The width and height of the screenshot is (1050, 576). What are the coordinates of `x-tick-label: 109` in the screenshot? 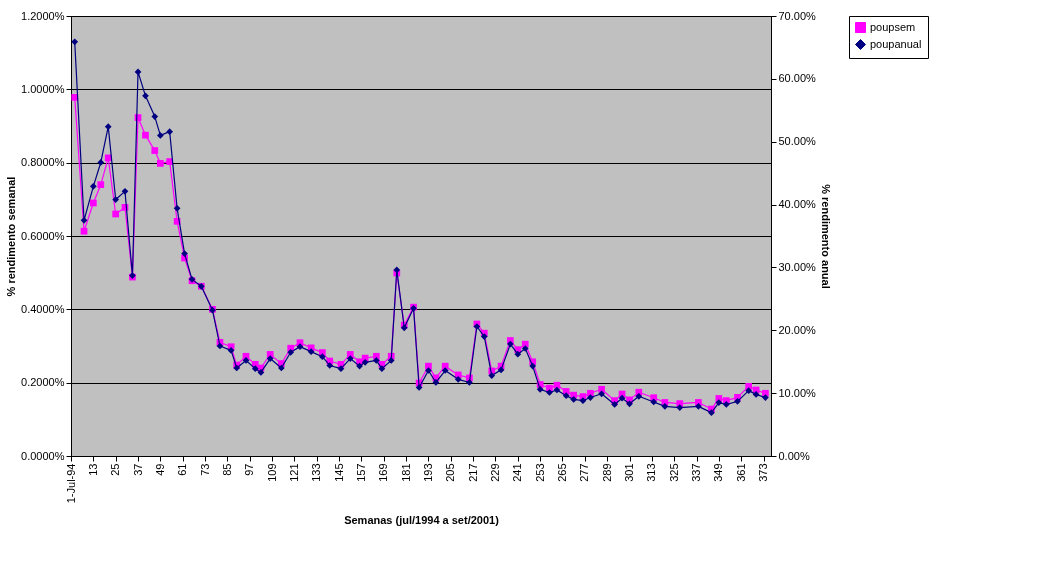 It's located at (271, 472).